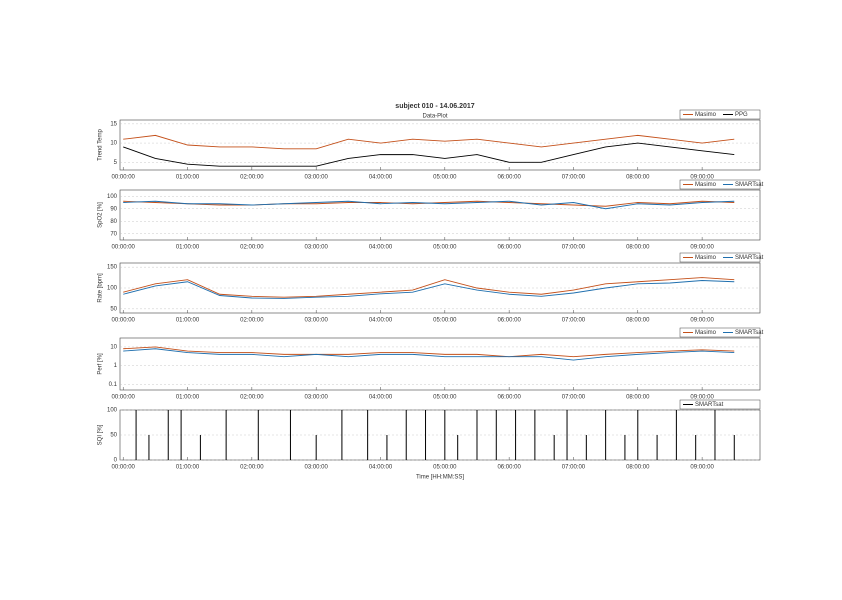 The image size is (842, 600). Describe the element at coordinates (440, 478) in the screenshot. I see `x-axis-label: Time [HH:MM:SS]` at that location.